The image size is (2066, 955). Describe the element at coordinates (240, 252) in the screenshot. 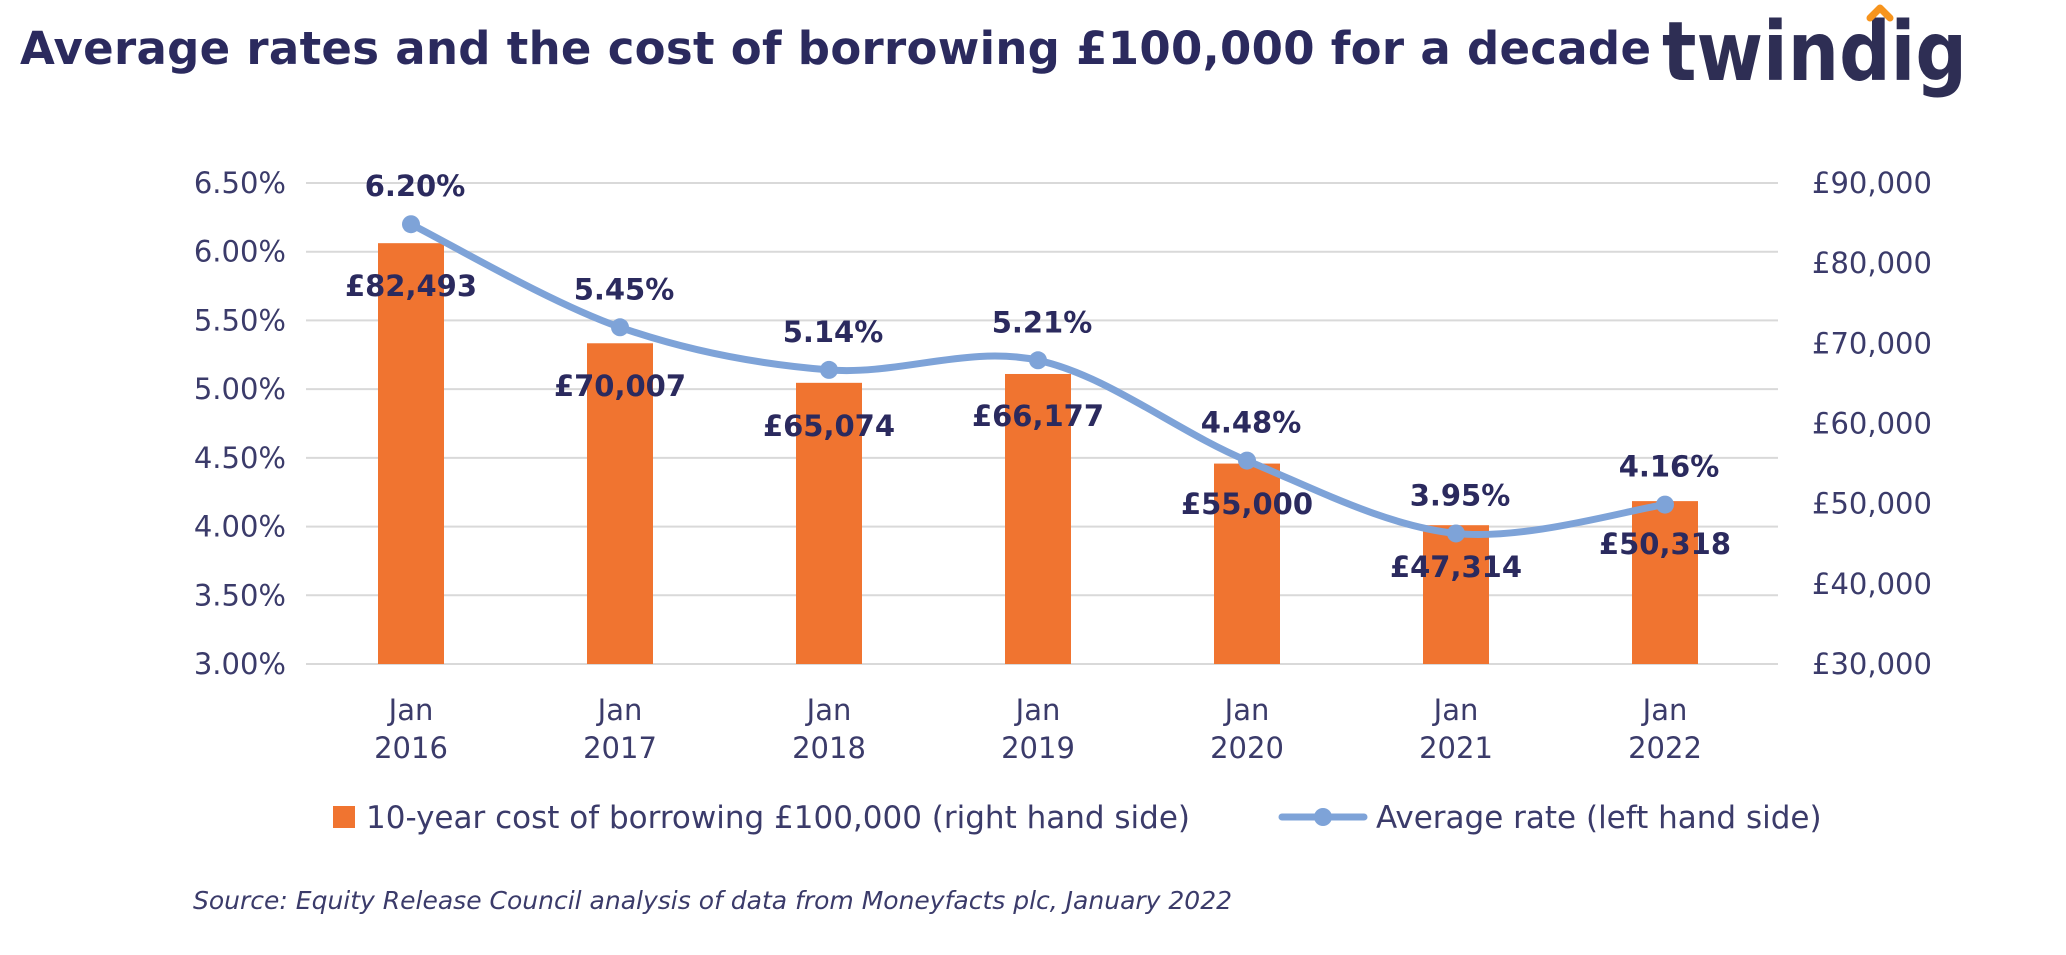

I see `left-axis-tick-label: 6.00%` at that location.